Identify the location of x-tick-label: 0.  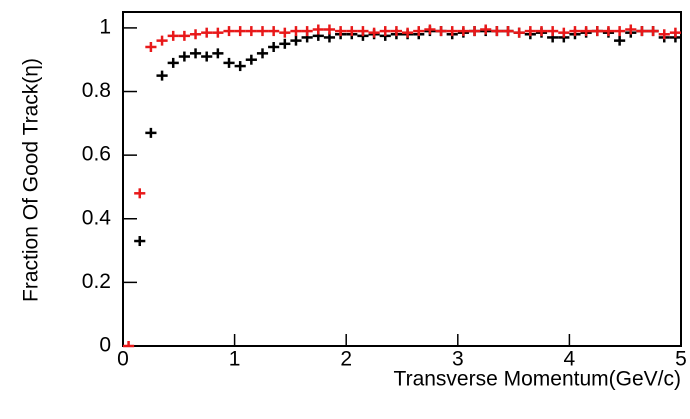
(123, 359).